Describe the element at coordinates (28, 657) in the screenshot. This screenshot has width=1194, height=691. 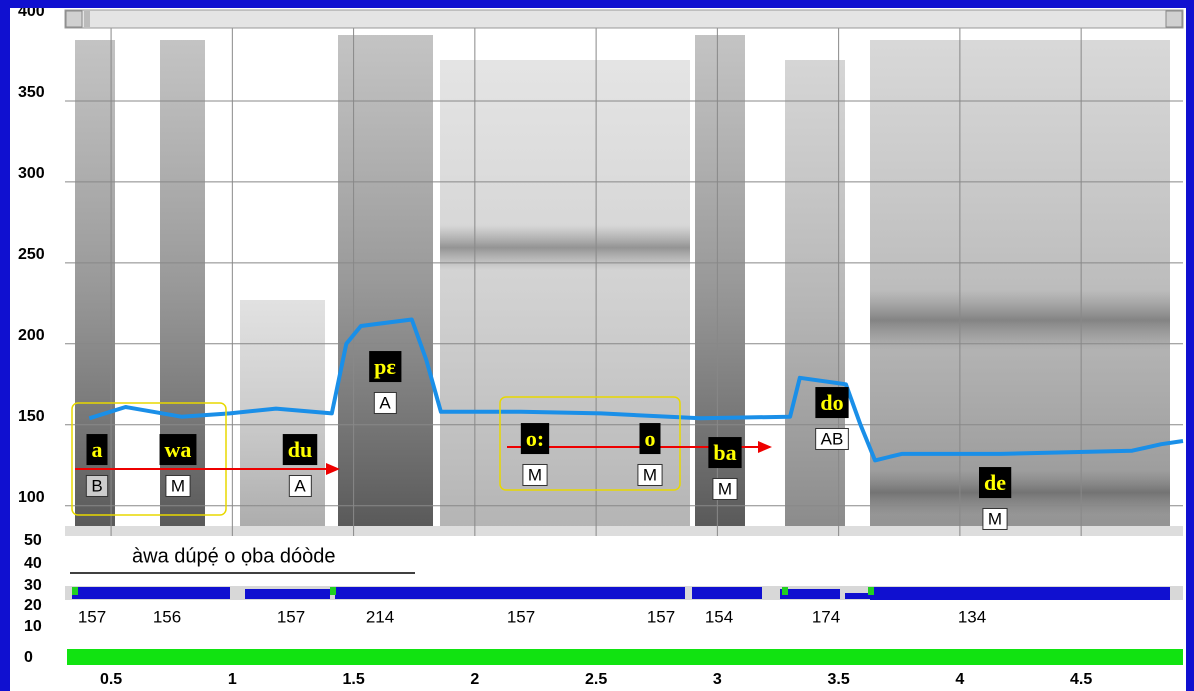
I see `panel-tick-label: 0` at that location.